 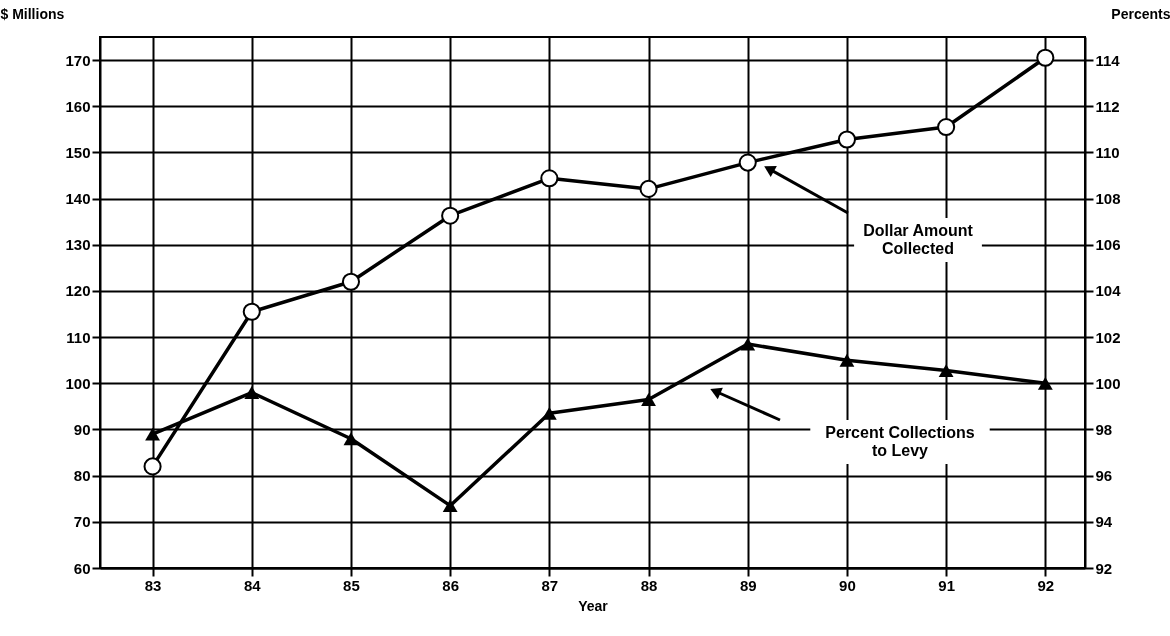 I want to click on x-tick-label: 91, so click(x=946, y=585).